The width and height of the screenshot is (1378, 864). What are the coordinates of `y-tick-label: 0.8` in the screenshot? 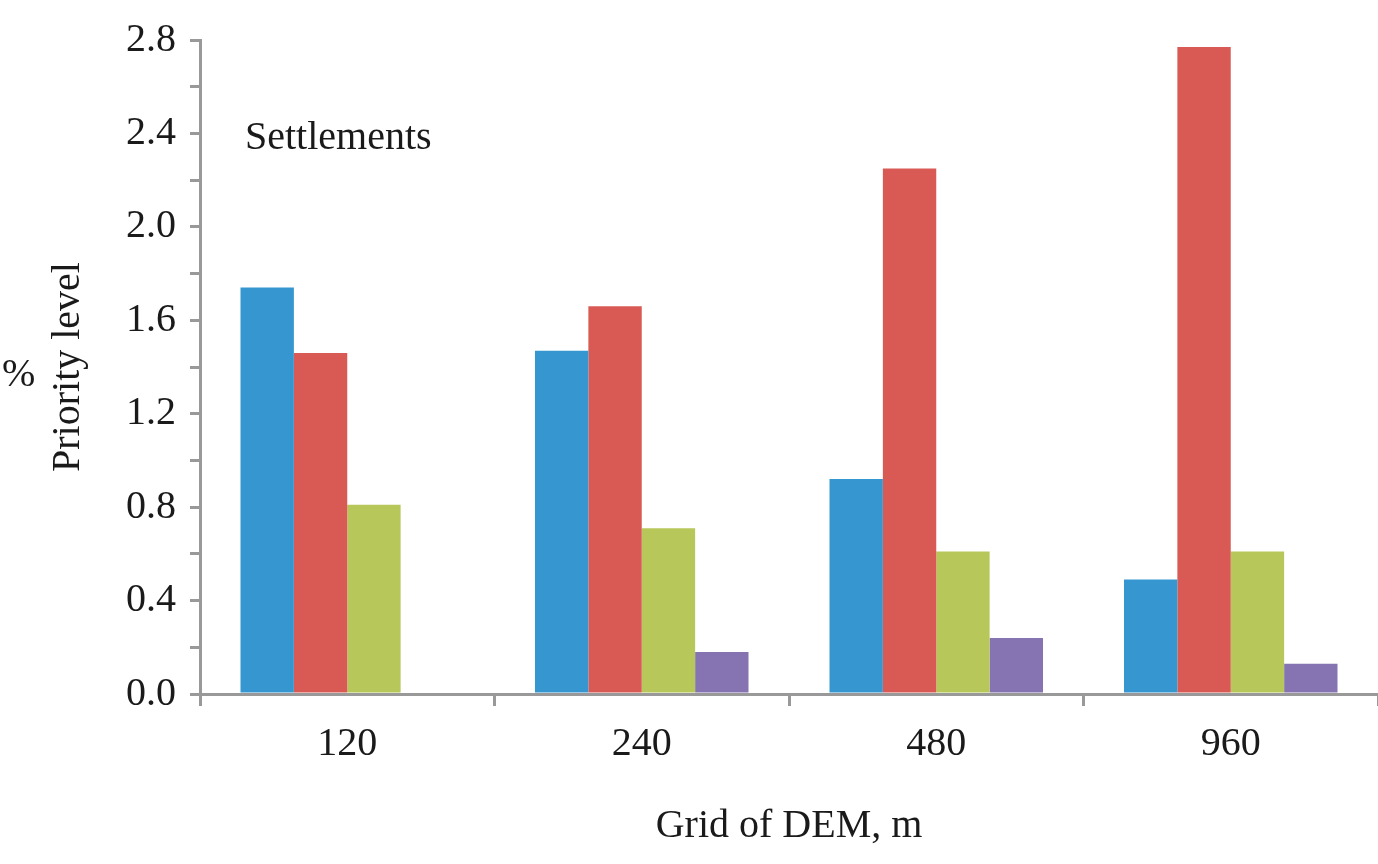 It's located at (151, 504).